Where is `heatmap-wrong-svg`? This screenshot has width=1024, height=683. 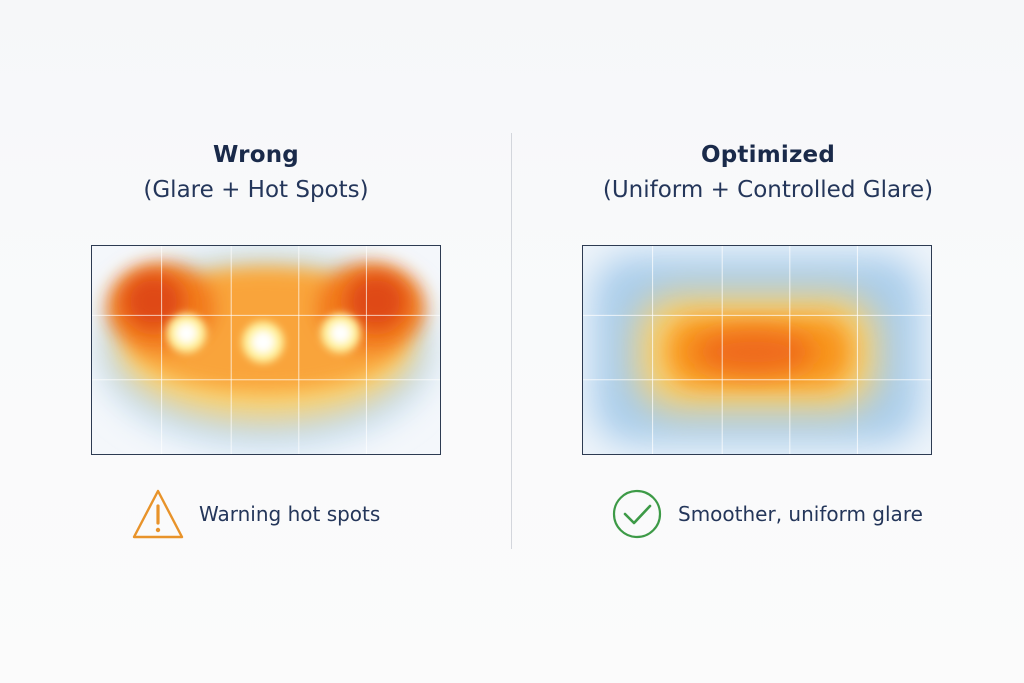 heatmap-wrong-svg is located at coordinates (266, 350).